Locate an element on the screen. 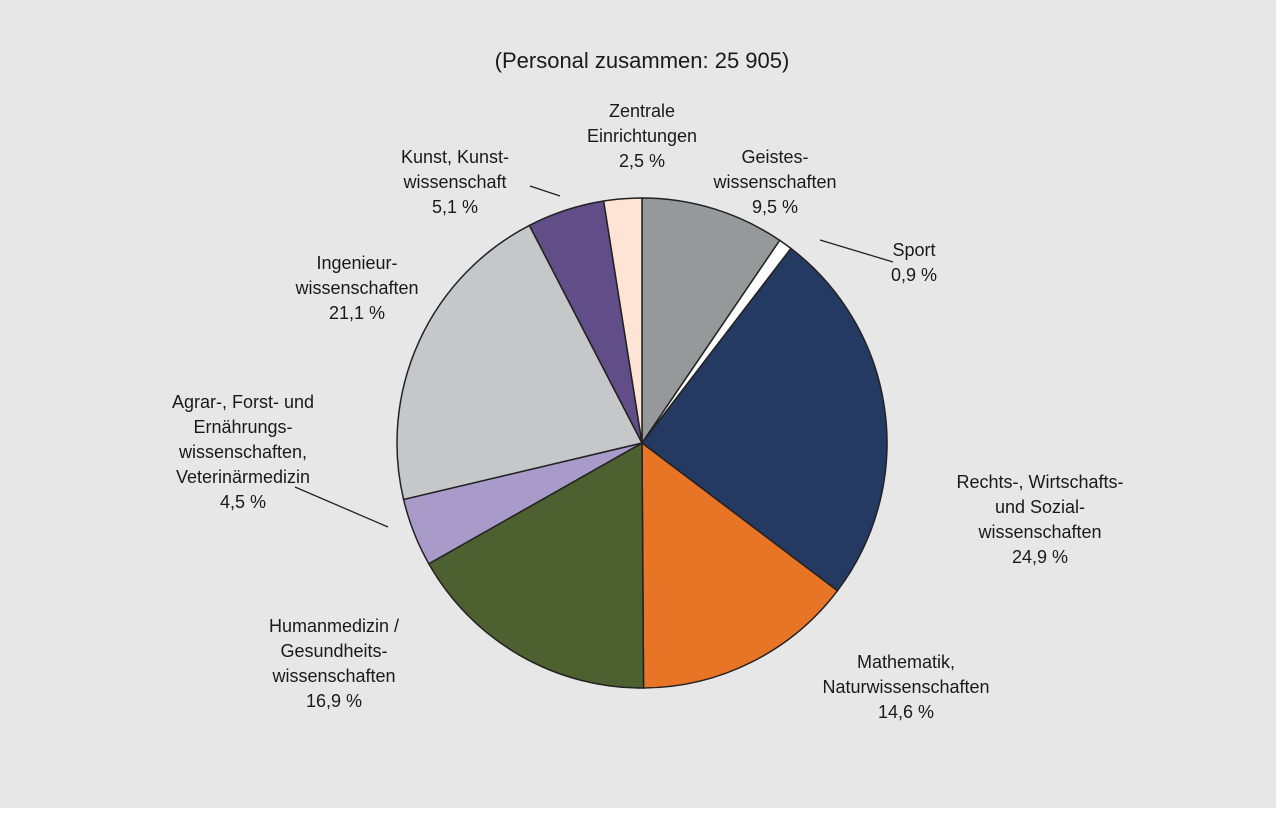  slice-label: wissenschaft is located at coordinates (454, 182).